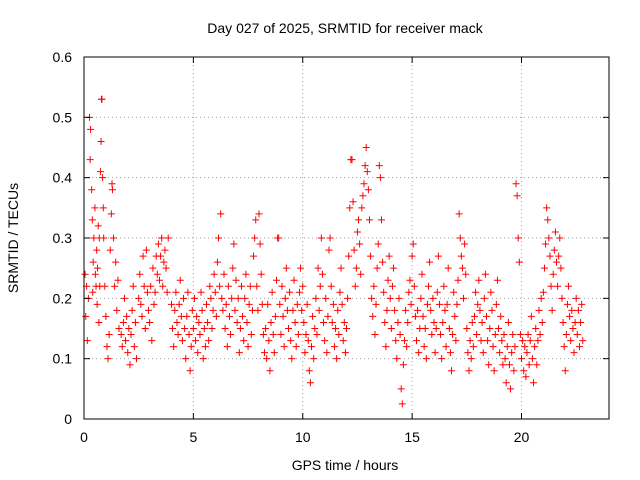 The image size is (640, 480). Describe the element at coordinates (63, 117) in the screenshot. I see `y-tick-label: 0.5` at that location.